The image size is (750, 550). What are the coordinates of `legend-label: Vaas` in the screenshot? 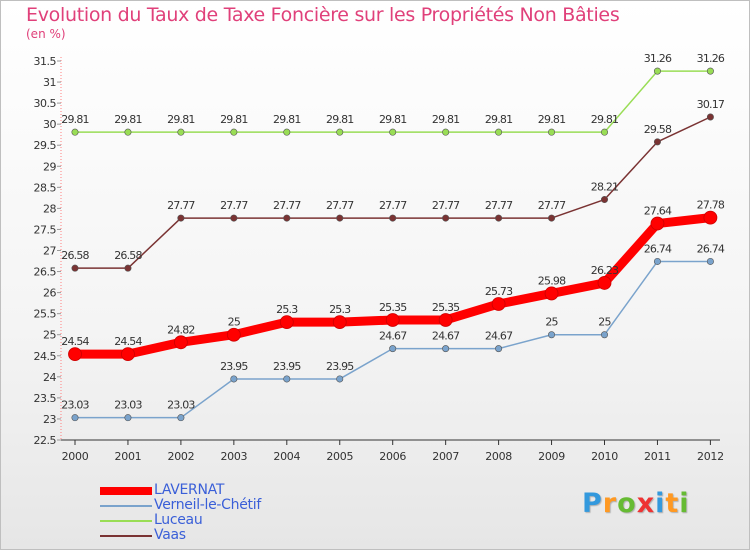 It's located at (170, 535).